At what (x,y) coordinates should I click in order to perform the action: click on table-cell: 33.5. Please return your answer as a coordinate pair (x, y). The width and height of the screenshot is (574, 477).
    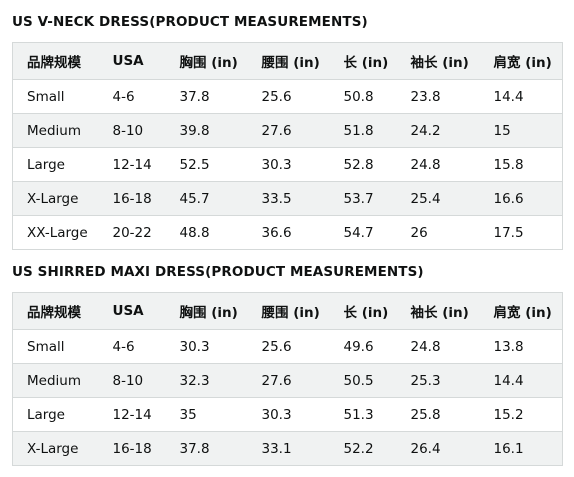
    Looking at the image, I should click on (288, 198).